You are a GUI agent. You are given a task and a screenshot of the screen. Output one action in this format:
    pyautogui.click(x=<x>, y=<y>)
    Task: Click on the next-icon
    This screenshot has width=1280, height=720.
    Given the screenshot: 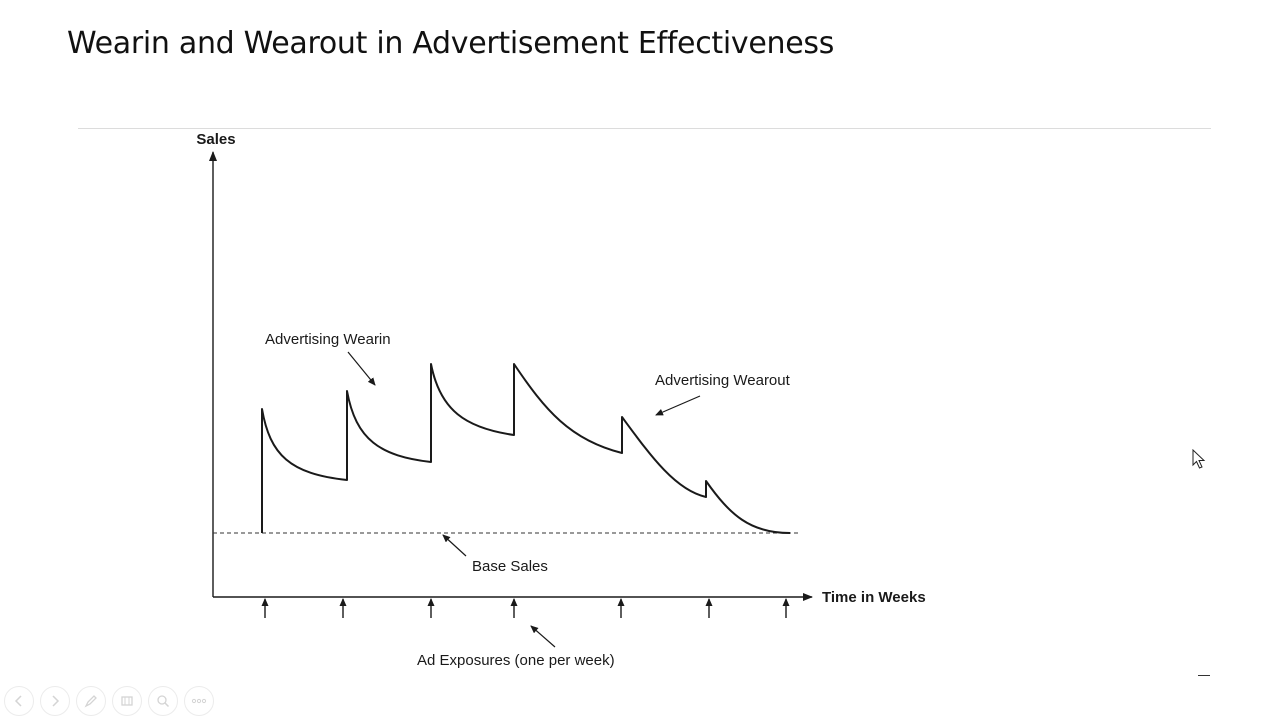 What is the action you would take?
    pyautogui.click(x=55, y=701)
    